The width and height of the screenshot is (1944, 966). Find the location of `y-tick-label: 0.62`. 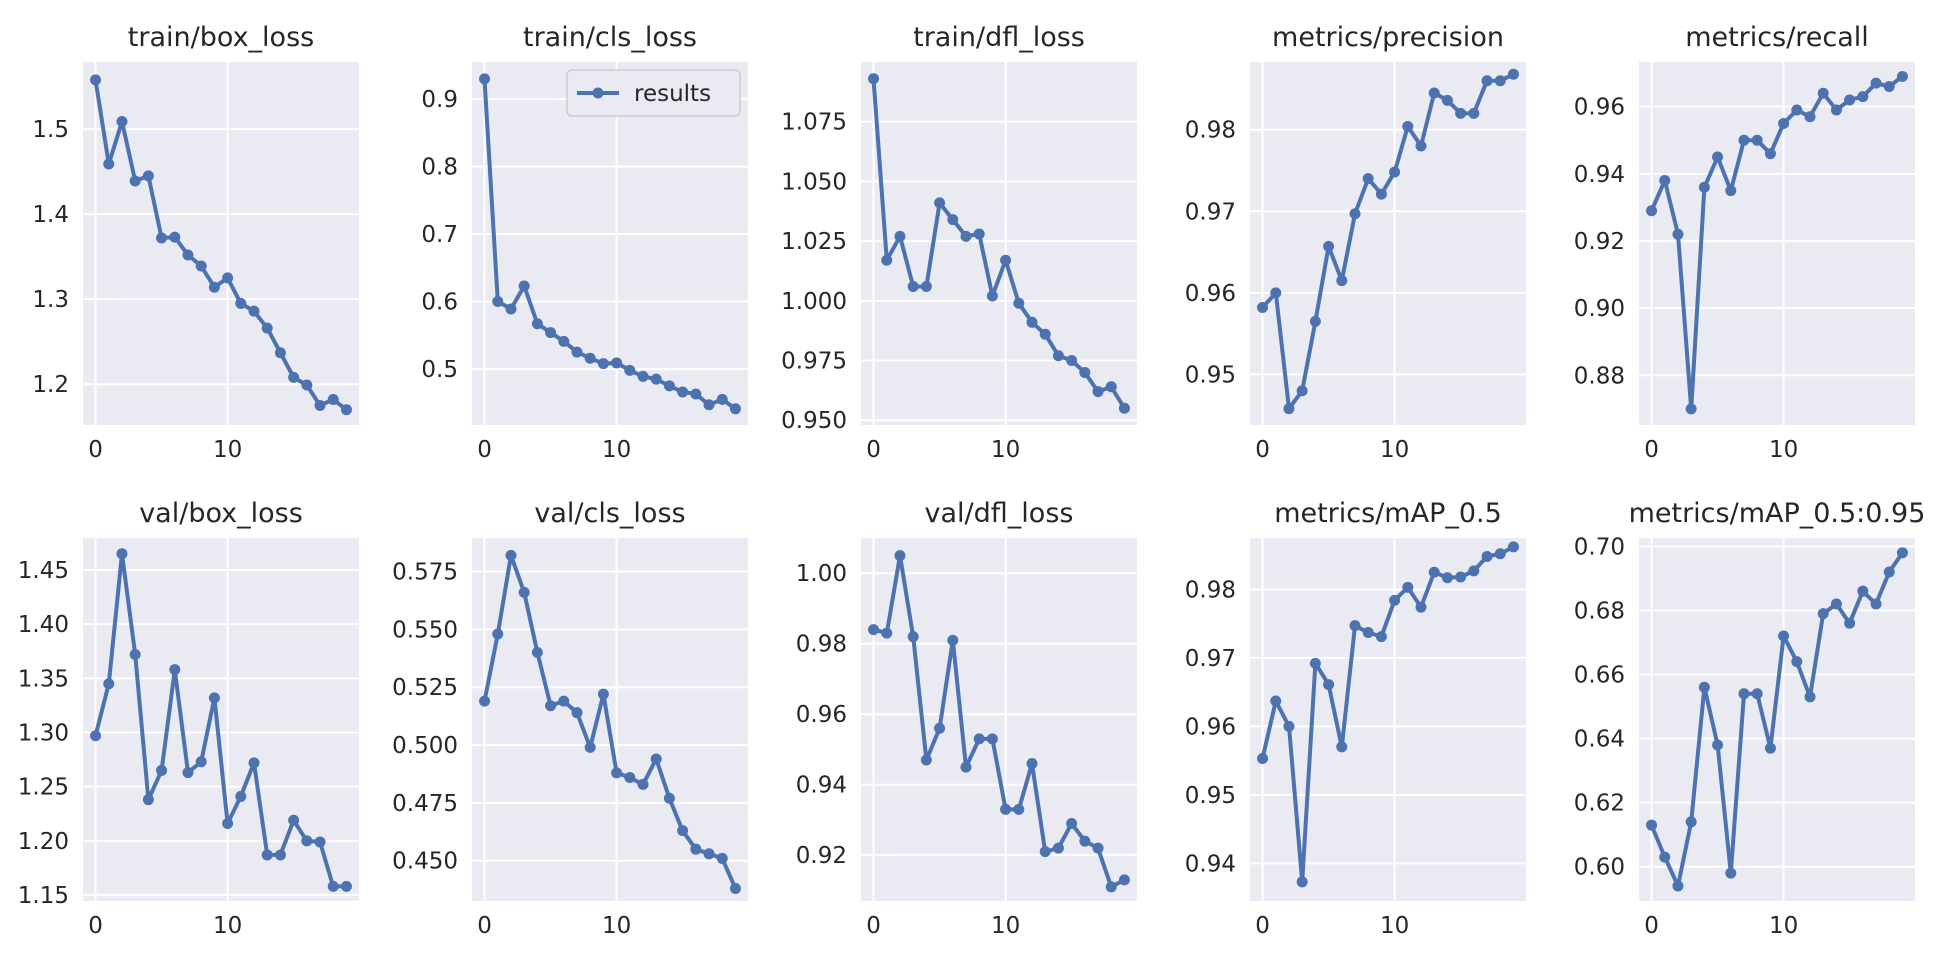

y-tick-label: 0.62 is located at coordinates (1599, 804).